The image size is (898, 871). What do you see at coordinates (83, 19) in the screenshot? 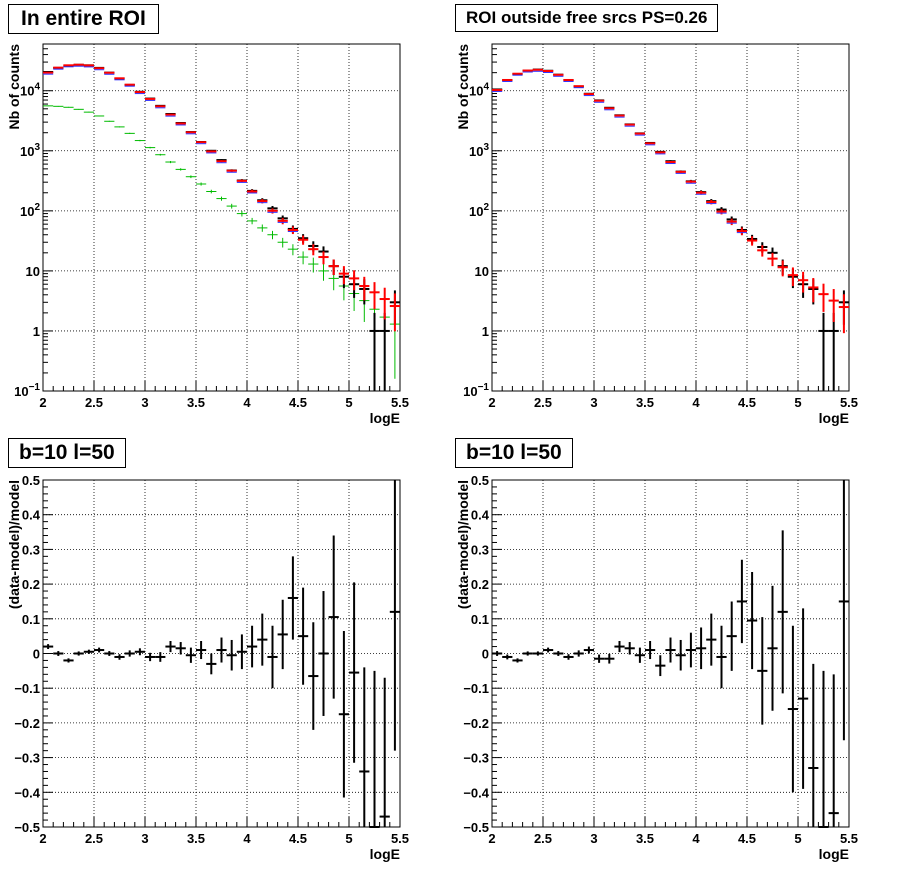
I see `panel-title-counts-entire-roi: In entire ROI` at bounding box center [83, 19].